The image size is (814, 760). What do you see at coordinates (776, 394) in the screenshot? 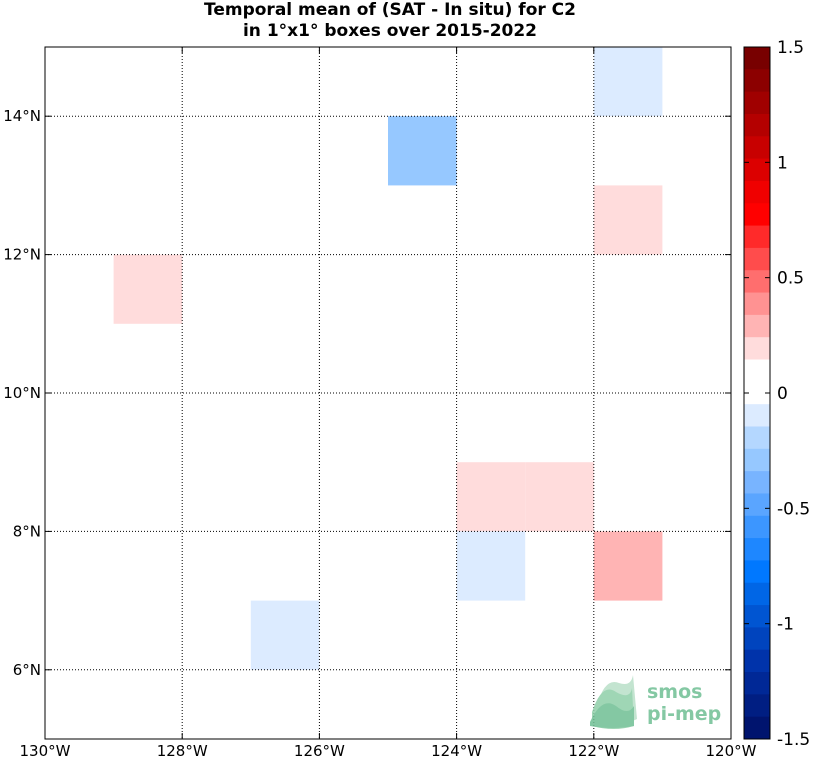
I see `colorbar: 1.5 1 0.5 0 -0.5 -1 -1.5` at bounding box center [776, 394].